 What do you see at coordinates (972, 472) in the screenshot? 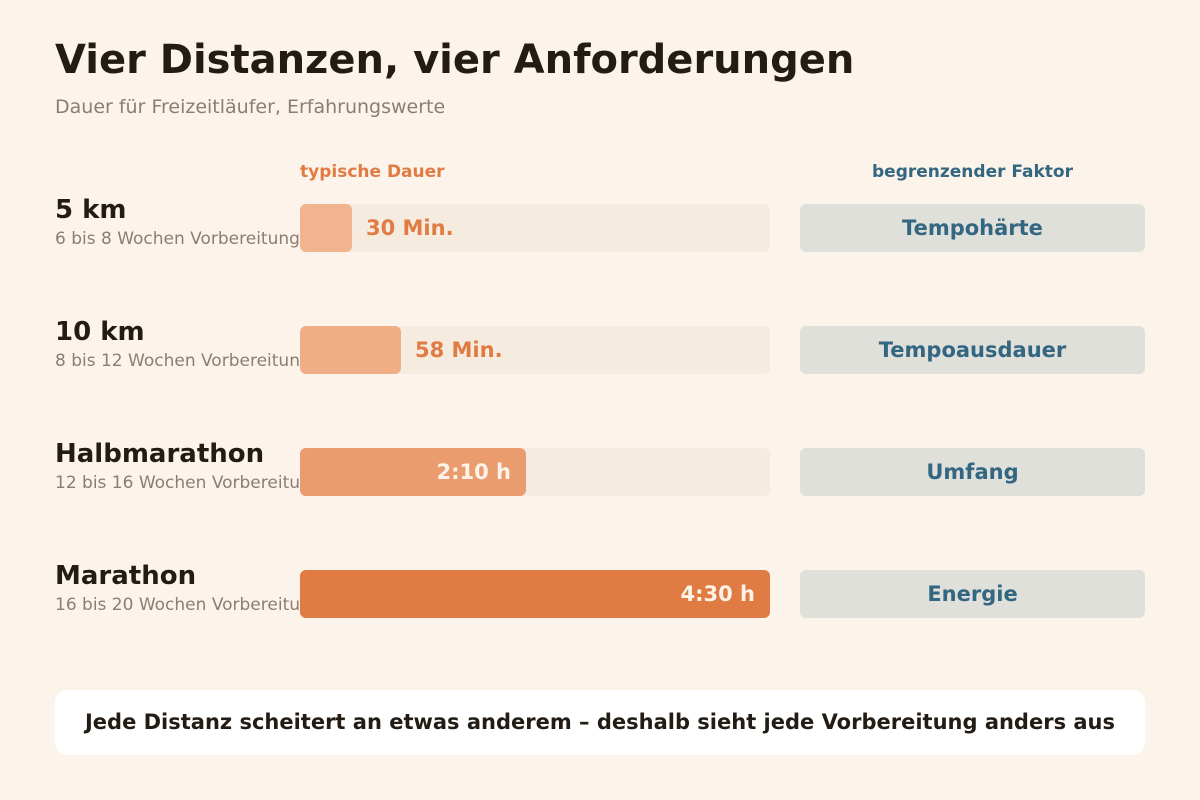
I see `limiting-factor: Umfang` at bounding box center [972, 472].